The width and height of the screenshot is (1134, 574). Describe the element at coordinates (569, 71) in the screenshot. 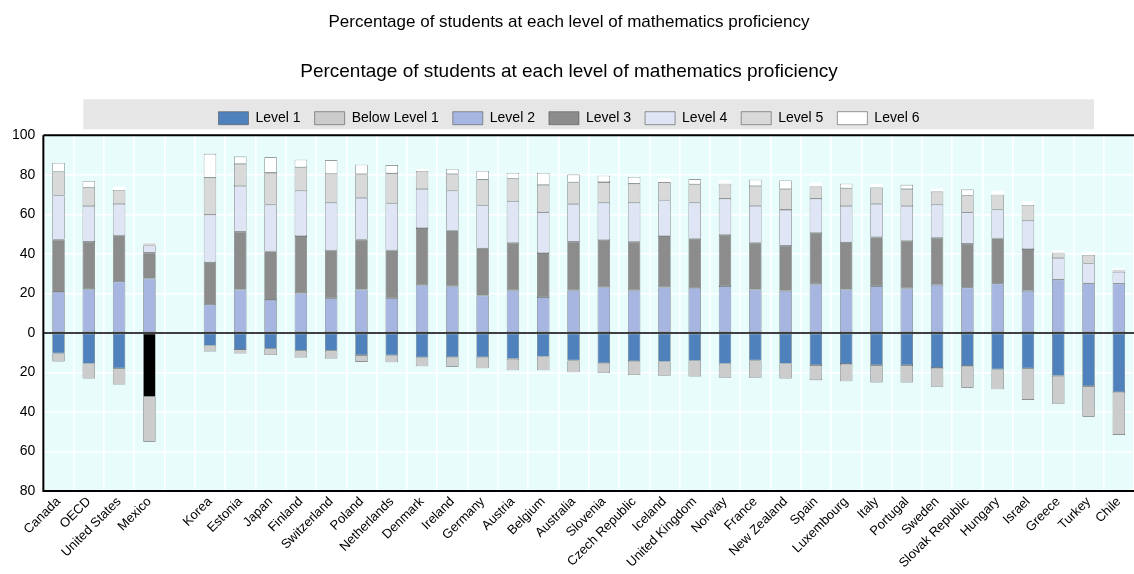

I see `chart-subtitle: Percentage of students at each level of mathematics proficiency` at that location.